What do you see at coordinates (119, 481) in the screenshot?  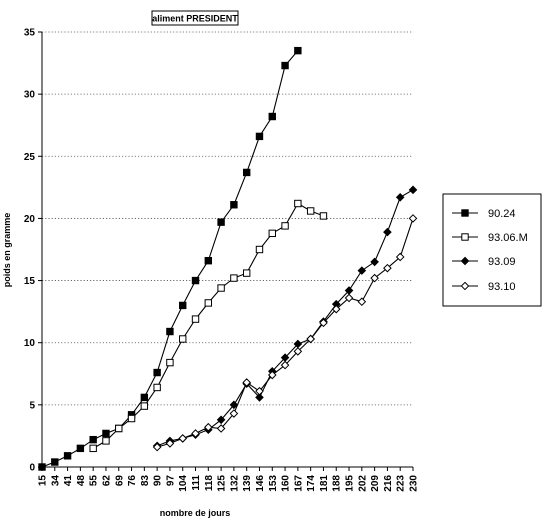 I see `x-tick-label: 69` at bounding box center [119, 481].